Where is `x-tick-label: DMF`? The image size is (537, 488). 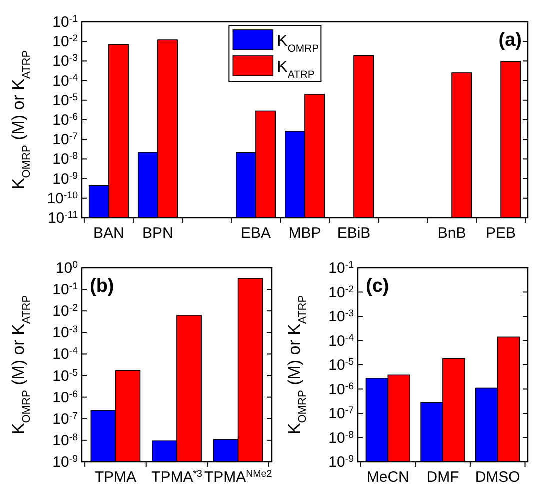 x-tick-label: DMF is located at coordinates (443, 477).